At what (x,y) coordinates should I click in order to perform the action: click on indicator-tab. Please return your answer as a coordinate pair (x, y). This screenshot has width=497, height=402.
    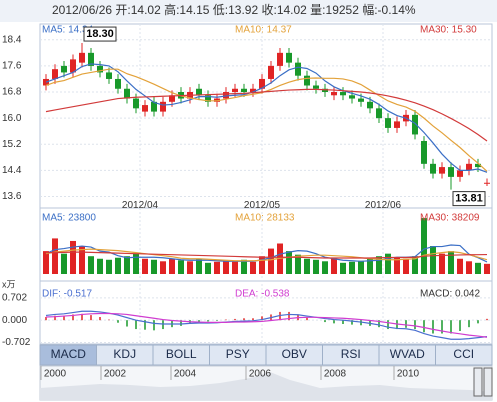
    Looking at the image, I should click on (464, 355).